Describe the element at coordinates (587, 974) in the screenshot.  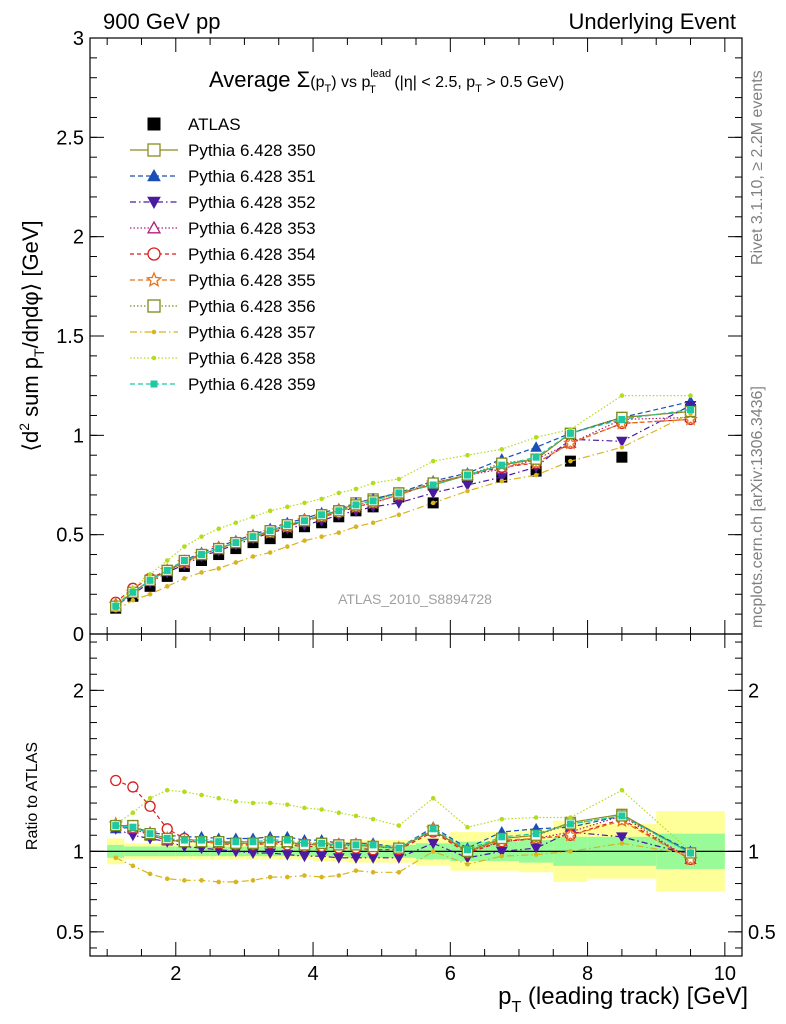
I see `x-tick-label: 8` at that location.